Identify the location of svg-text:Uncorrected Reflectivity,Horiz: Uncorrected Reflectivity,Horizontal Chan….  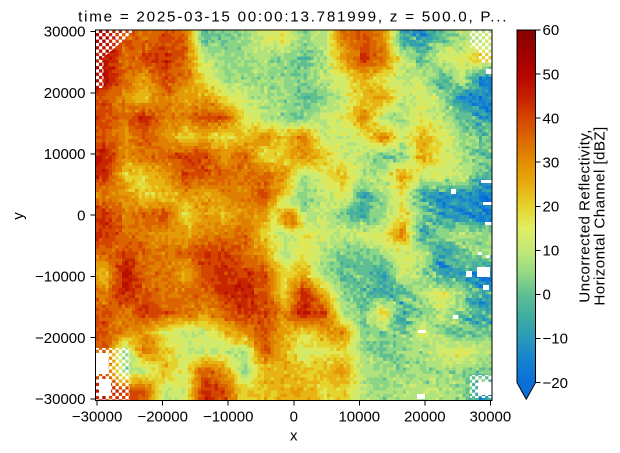
(593, 215).